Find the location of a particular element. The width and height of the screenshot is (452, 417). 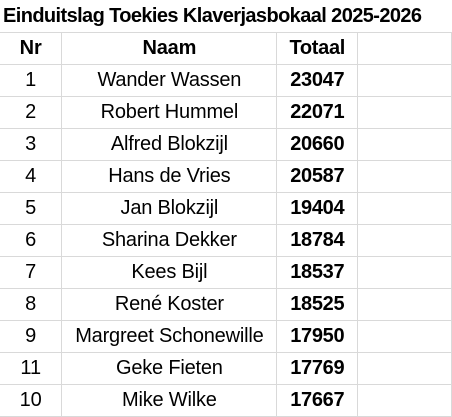

table-row: 4 Hans de Vries 20587 is located at coordinates (226, 176).